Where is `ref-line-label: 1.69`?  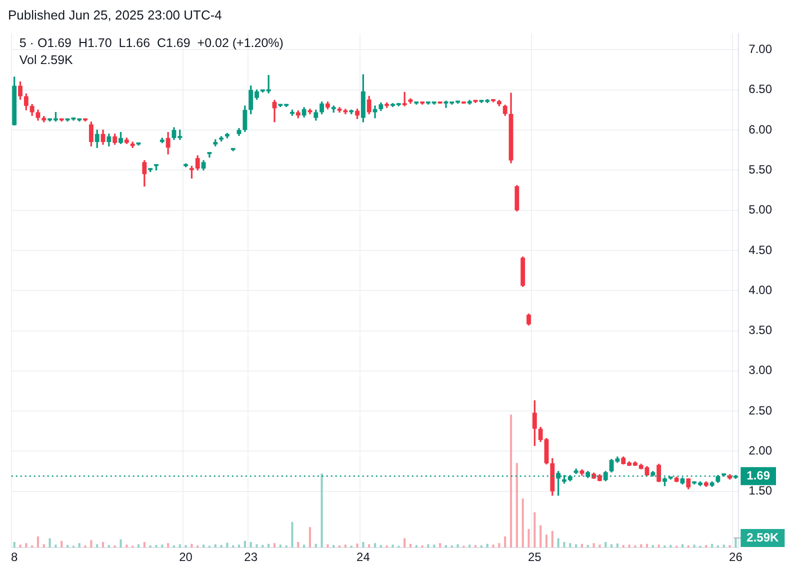 ref-line-label: 1.69 is located at coordinates (758, 475).